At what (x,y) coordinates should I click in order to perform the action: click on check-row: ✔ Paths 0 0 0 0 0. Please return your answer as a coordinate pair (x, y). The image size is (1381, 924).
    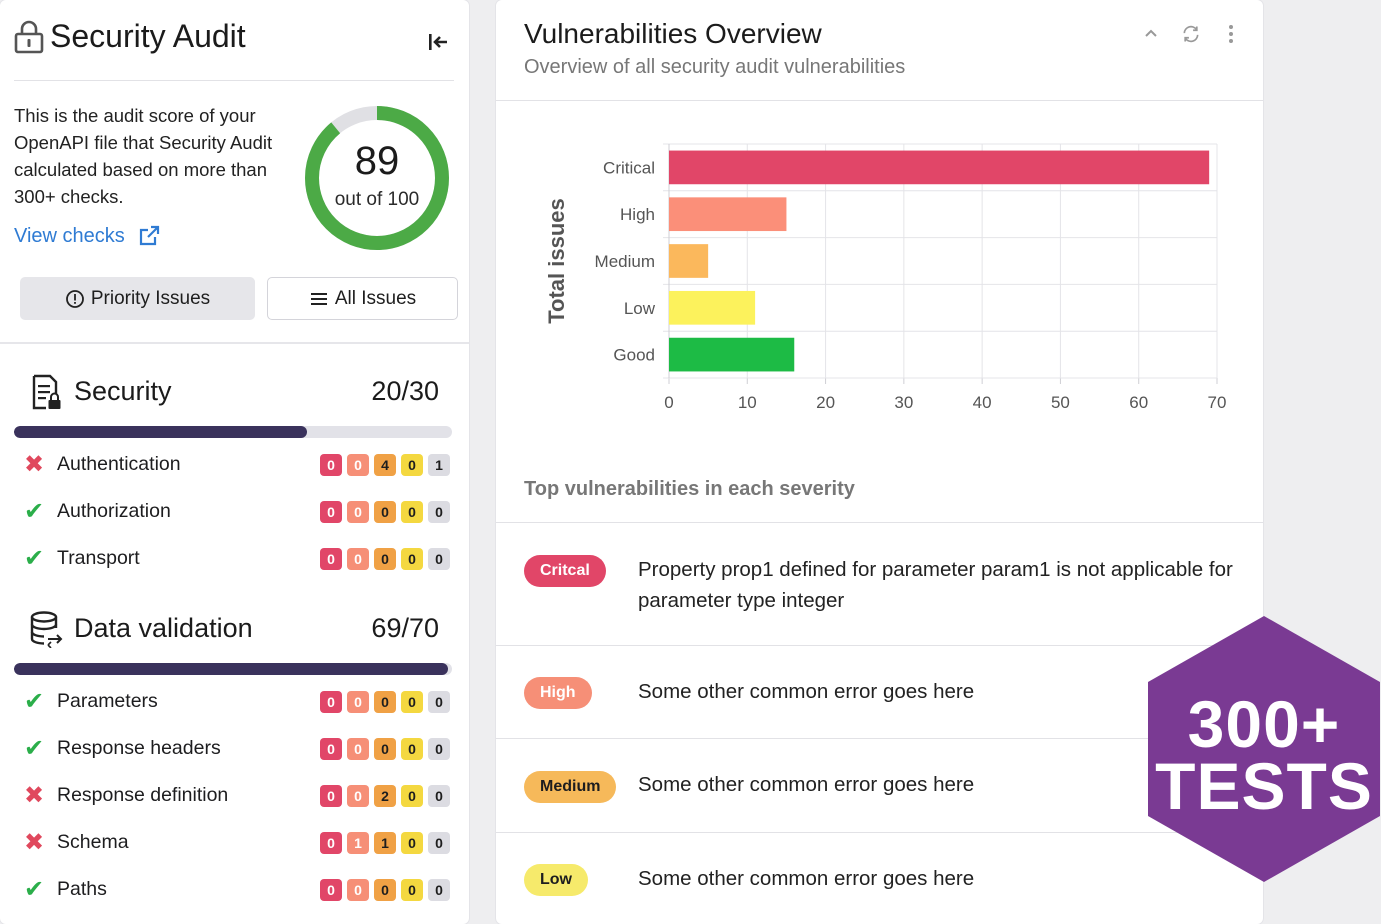
    Looking at the image, I should click on (235, 891).